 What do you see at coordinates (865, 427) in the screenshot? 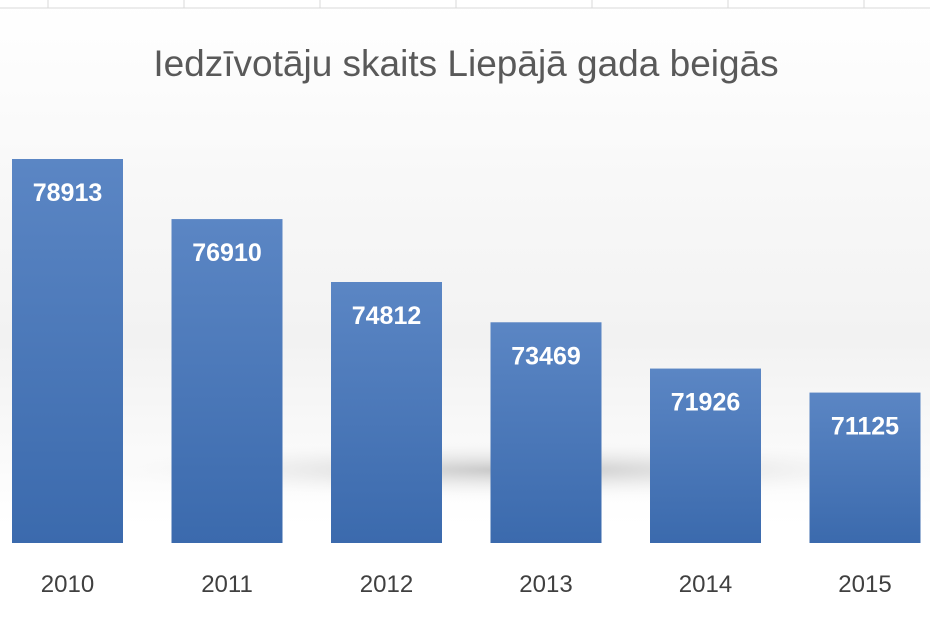
I see `data-label-2015: 71125` at bounding box center [865, 427].